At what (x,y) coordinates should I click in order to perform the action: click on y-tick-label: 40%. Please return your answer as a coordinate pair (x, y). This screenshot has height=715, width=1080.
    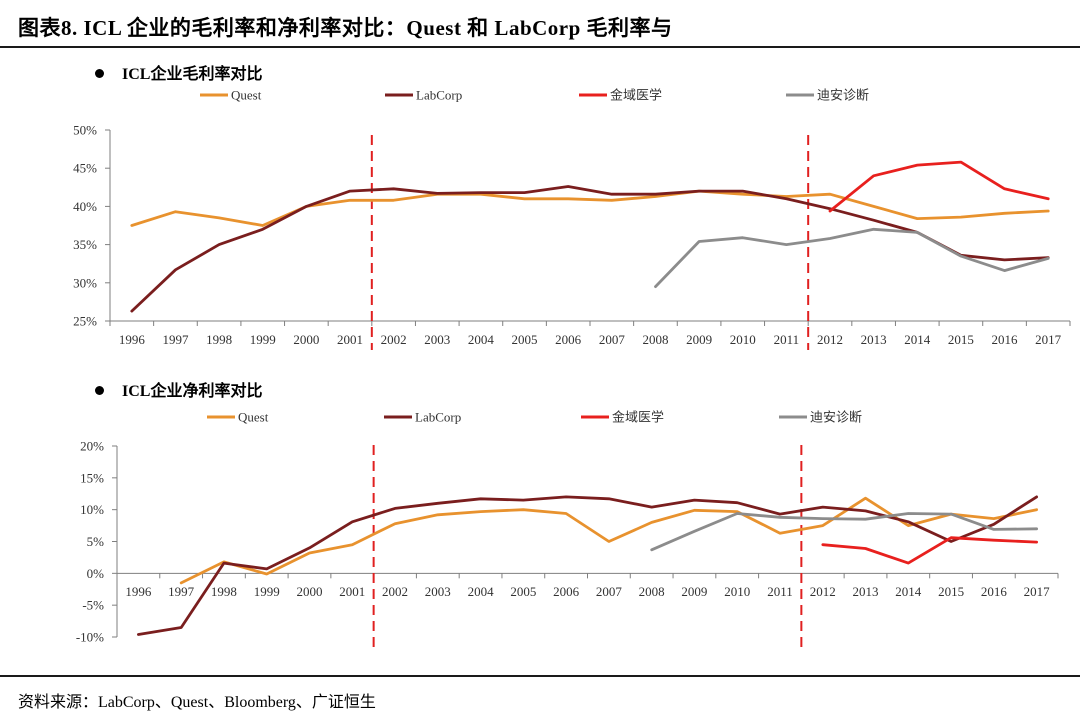
    Looking at the image, I should click on (85, 206).